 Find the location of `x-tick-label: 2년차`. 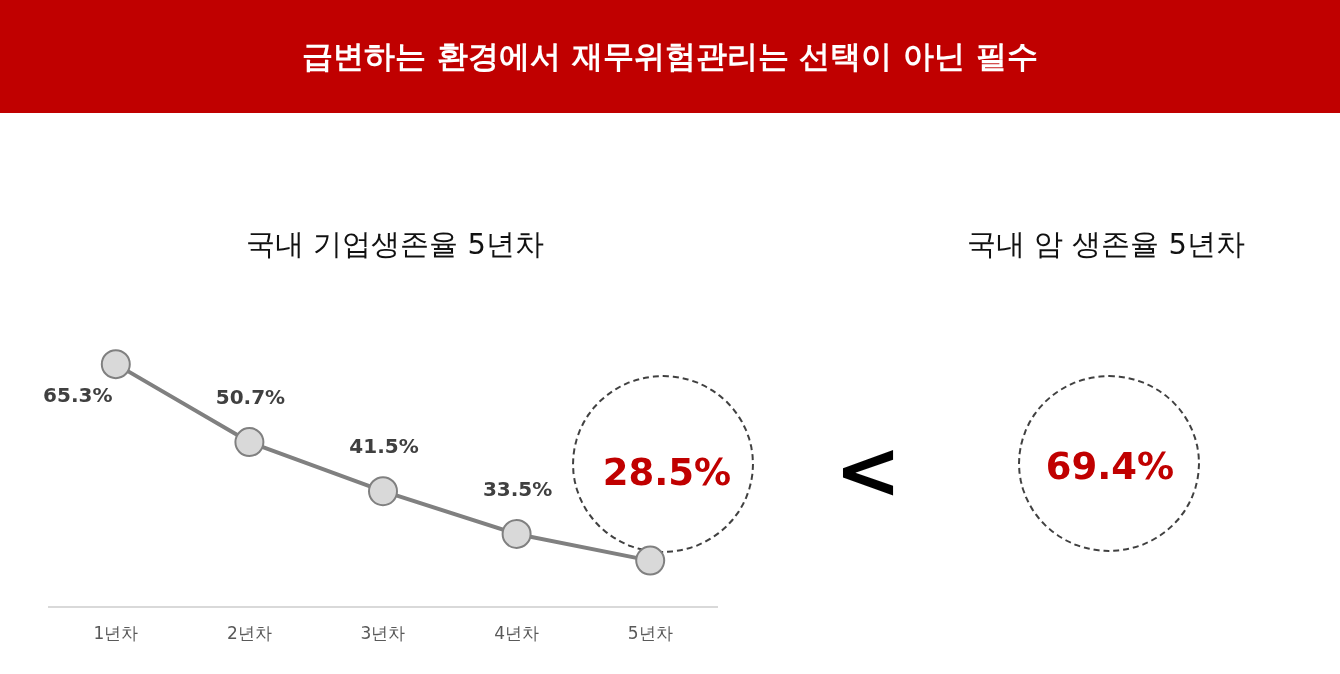

x-tick-label: 2년차 is located at coordinates (249, 633).